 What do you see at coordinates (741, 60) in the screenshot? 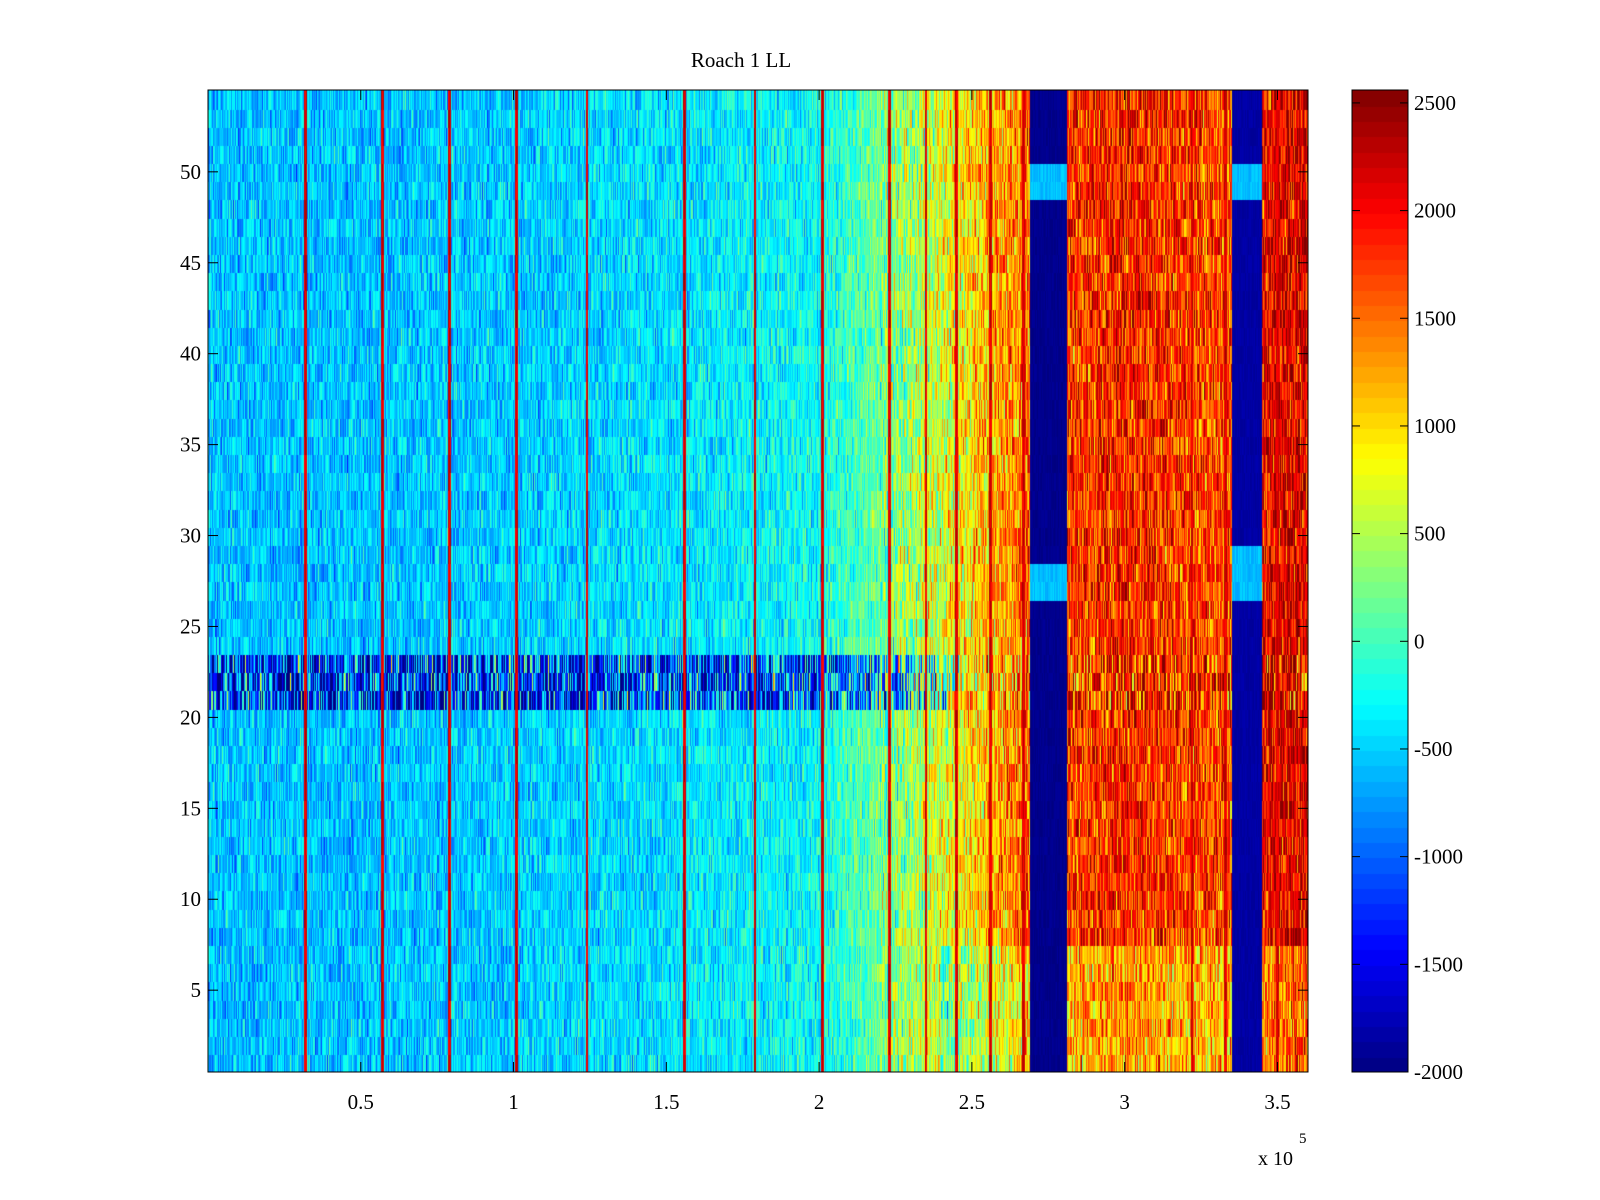
I see `chart-title: Roach 1 LL` at bounding box center [741, 60].